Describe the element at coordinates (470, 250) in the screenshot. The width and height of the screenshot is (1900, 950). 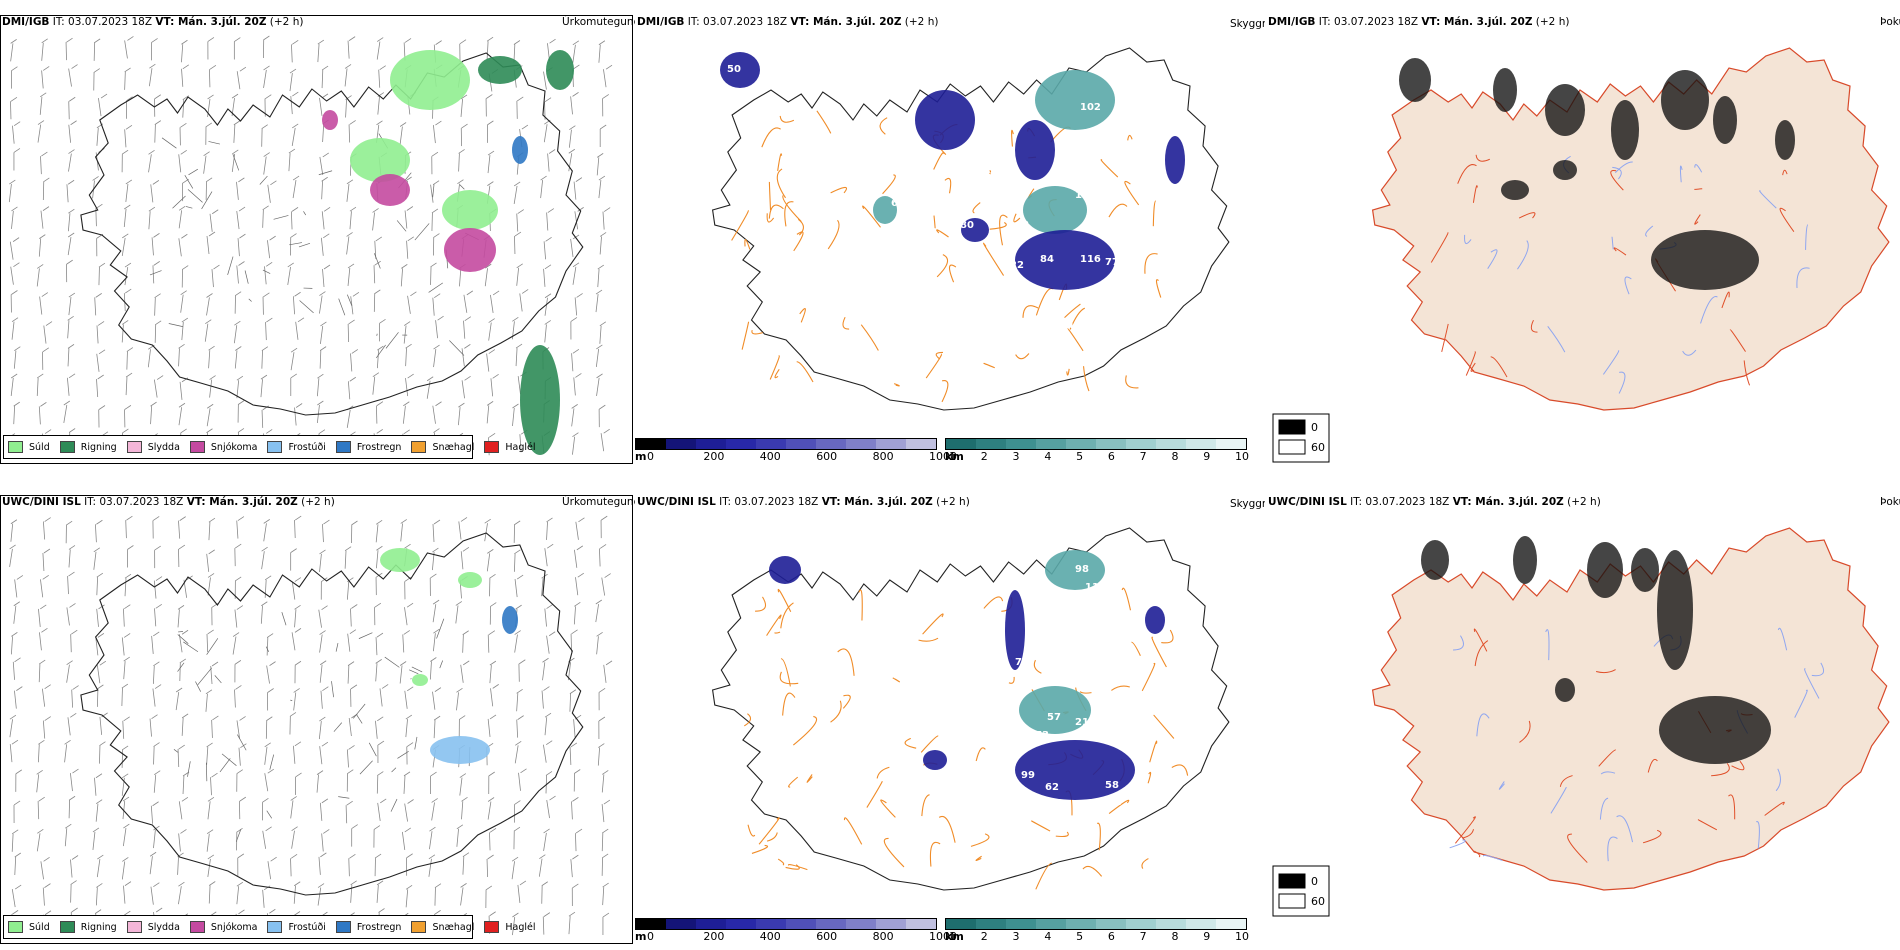
I see `precip-area` at that location.